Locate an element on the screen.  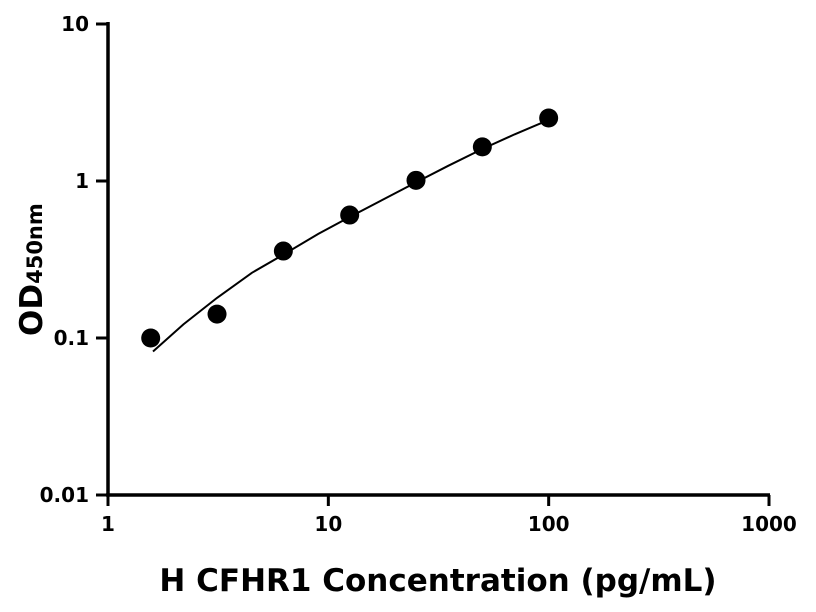
x-tick-label: 1 is located at coordinates (108, 524).